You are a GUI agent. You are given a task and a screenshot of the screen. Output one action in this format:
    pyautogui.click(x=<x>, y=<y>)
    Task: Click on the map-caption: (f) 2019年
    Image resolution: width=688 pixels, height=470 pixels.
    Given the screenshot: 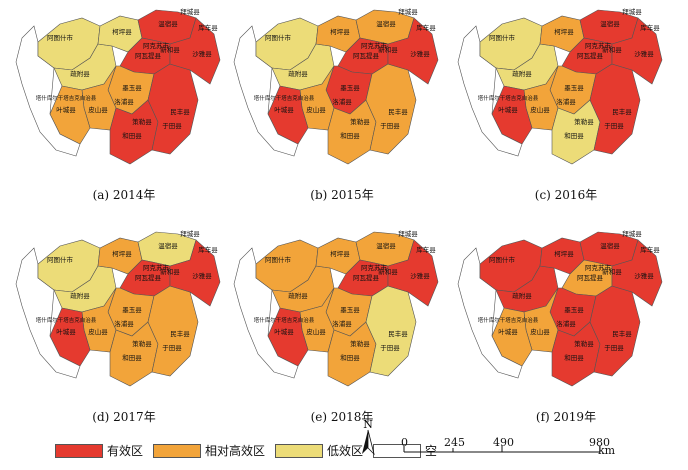 What is the action you would take?
    pyautogui.click(x=566, y=417)
    